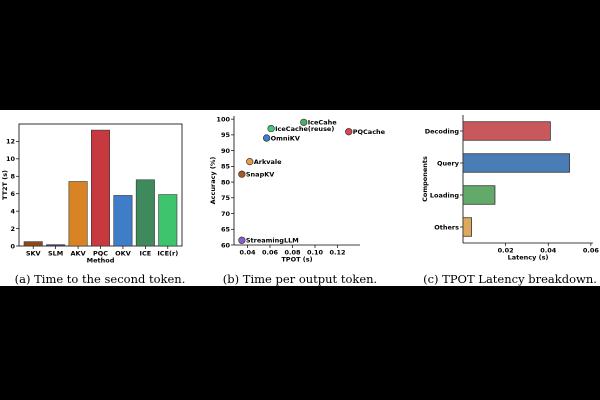  Describe the element at coordinates (506, 251) in the screenshot. I see `chart-c-xtick-label: 0.02` at that location.